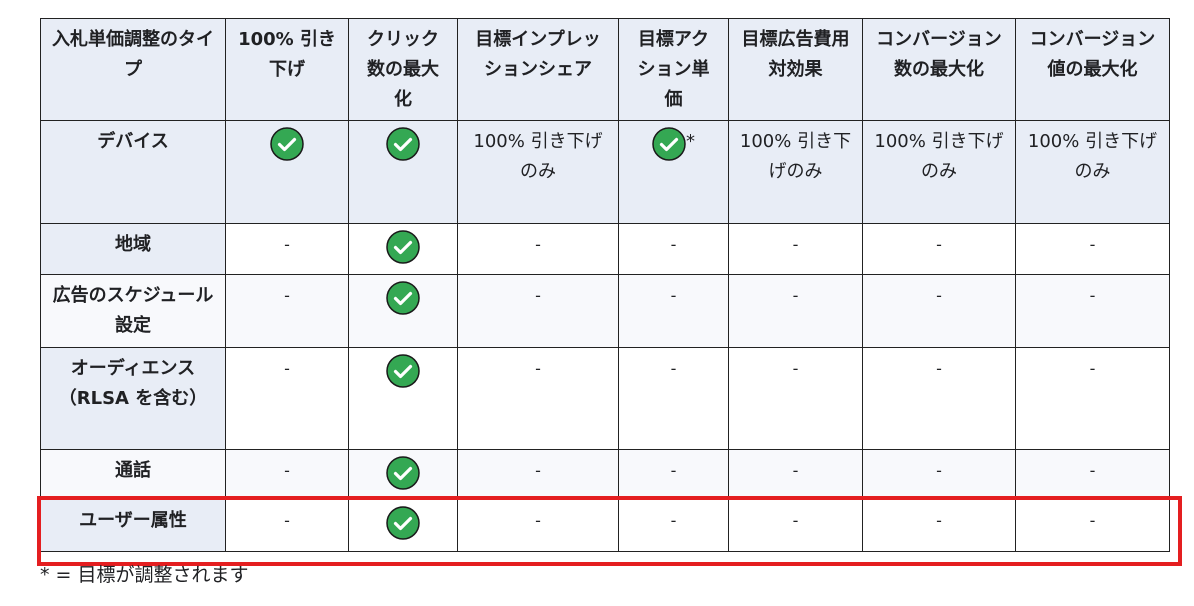 The width and height of the screenshot is (1194, 606). What do you see at coordinates (133, 474) in the screenshot?
I see `row-label: 通話` at bounding box center [133, 474].